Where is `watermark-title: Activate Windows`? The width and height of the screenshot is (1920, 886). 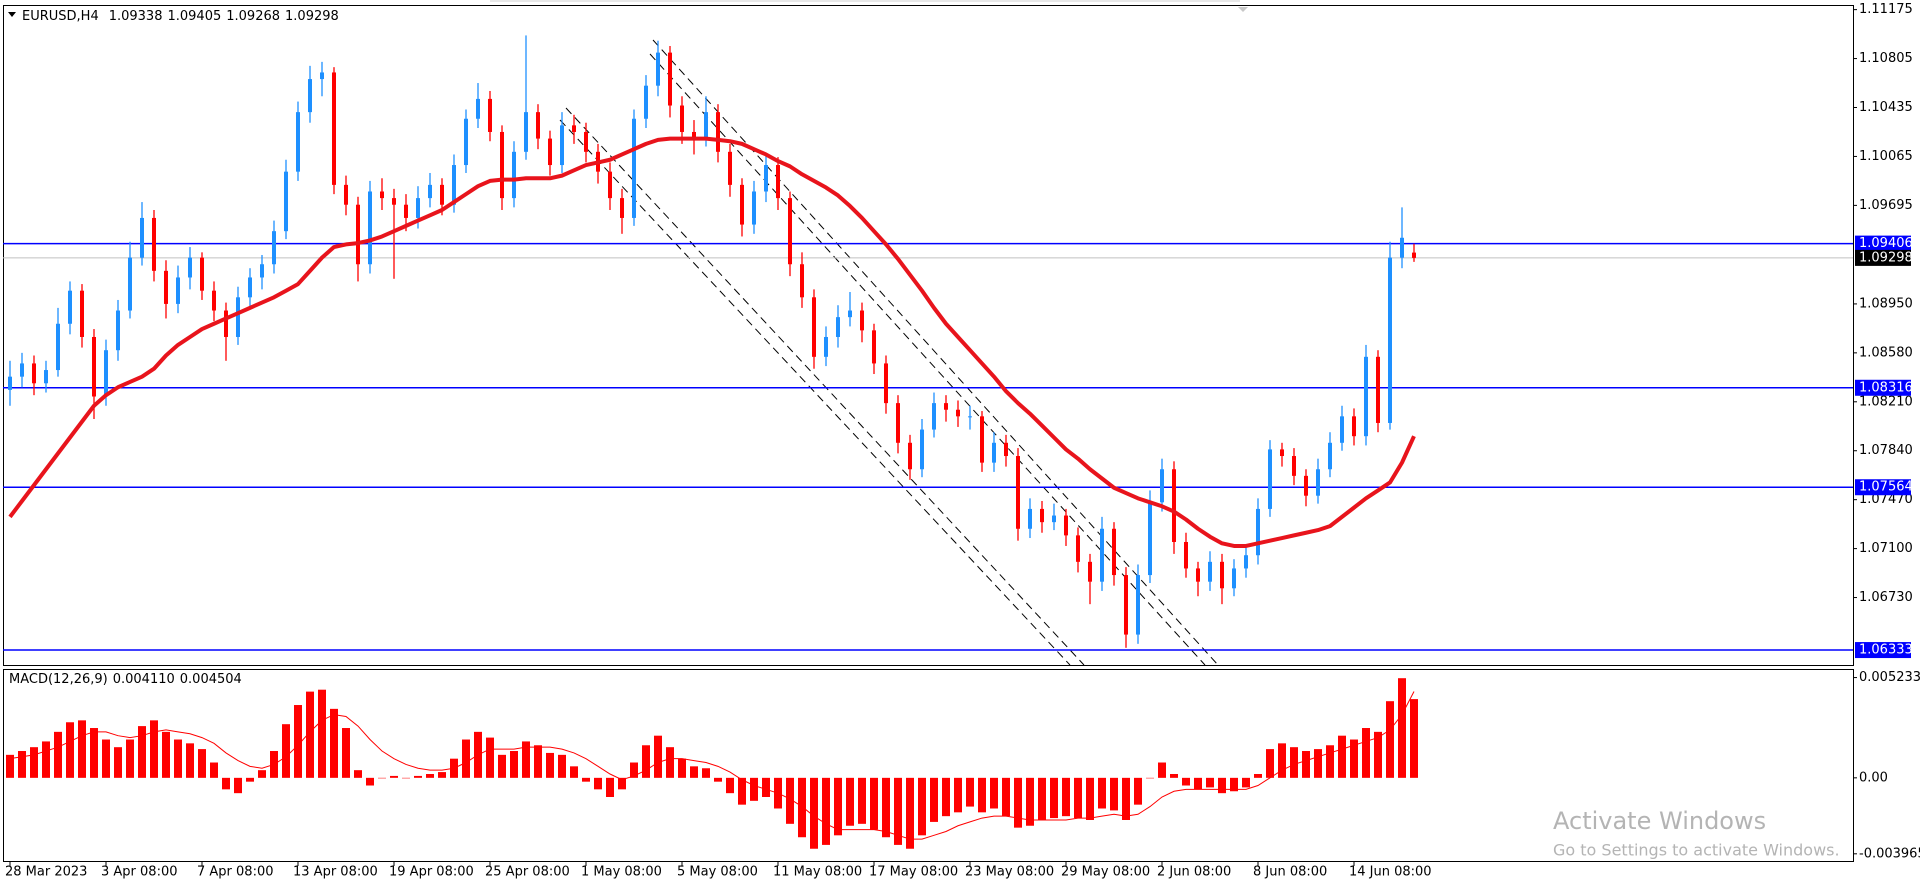
watermark-title: Activate Windows is located at coordinates (1659, 821).